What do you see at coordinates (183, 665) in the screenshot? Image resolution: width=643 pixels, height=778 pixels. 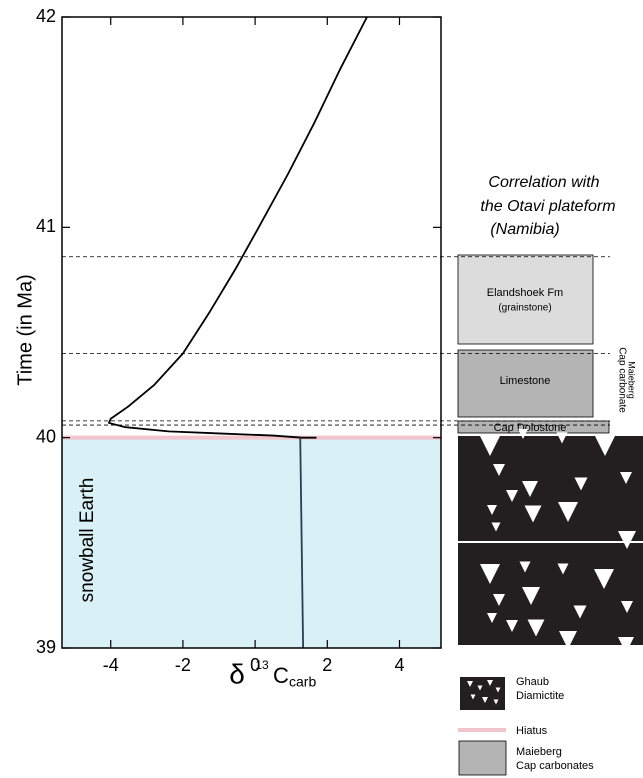 I see `x-tick-label: -2` at bounding box center [183, 665].